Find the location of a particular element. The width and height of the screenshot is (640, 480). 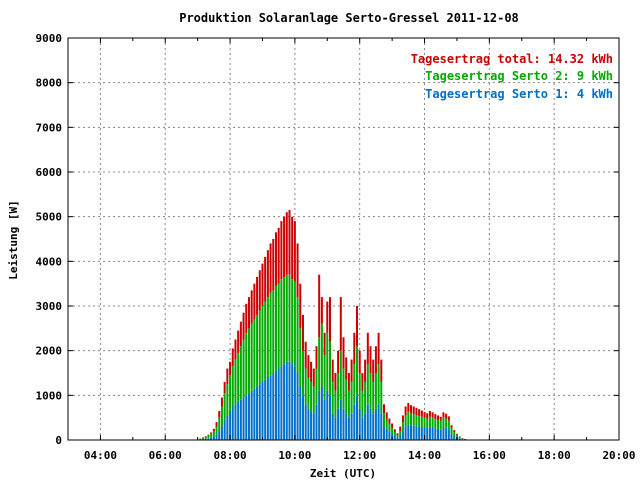

y-tick-label: 1000 is located at coordinates (49, 395).